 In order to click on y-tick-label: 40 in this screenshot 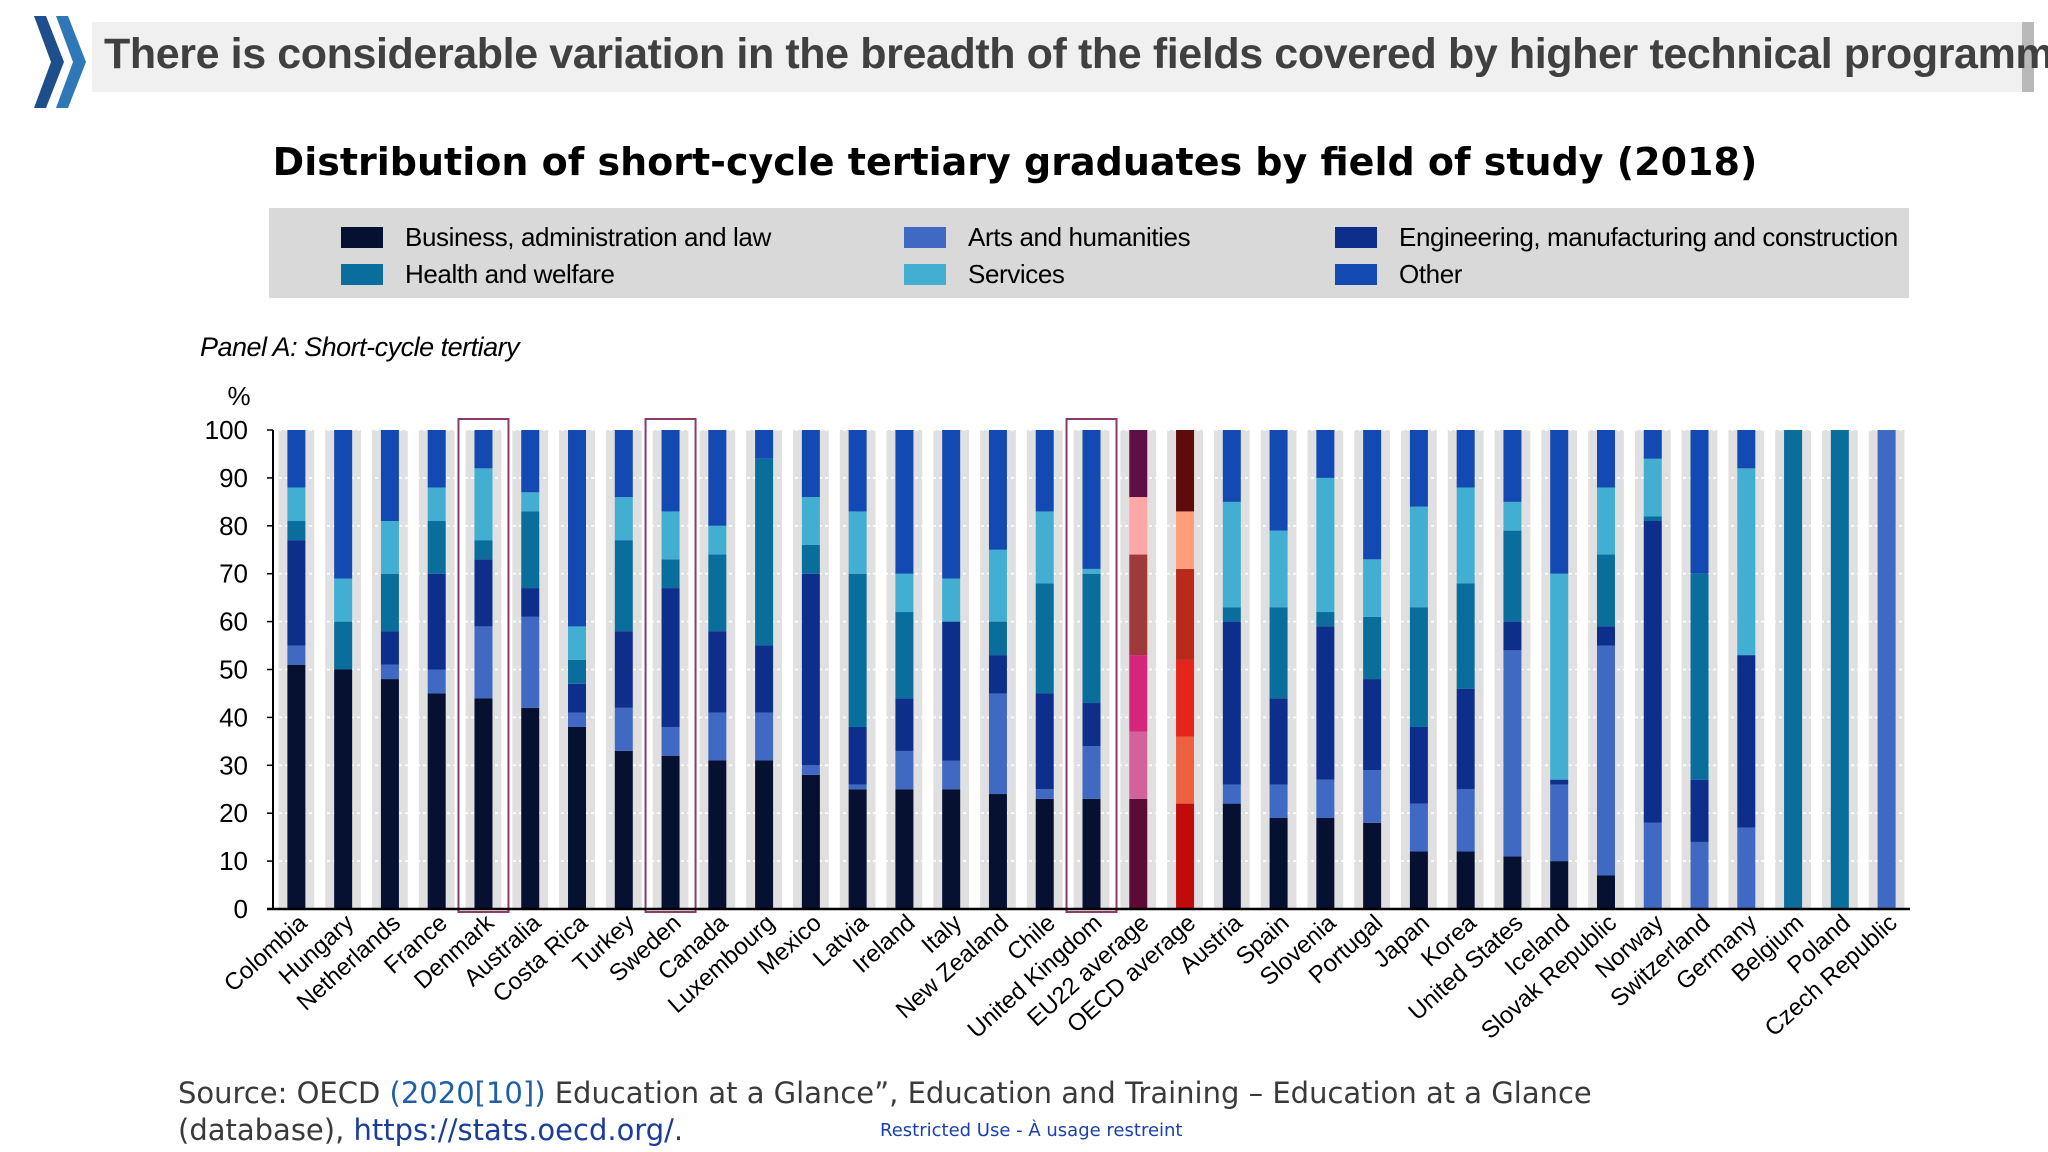, I will do `click(233, 717)`.